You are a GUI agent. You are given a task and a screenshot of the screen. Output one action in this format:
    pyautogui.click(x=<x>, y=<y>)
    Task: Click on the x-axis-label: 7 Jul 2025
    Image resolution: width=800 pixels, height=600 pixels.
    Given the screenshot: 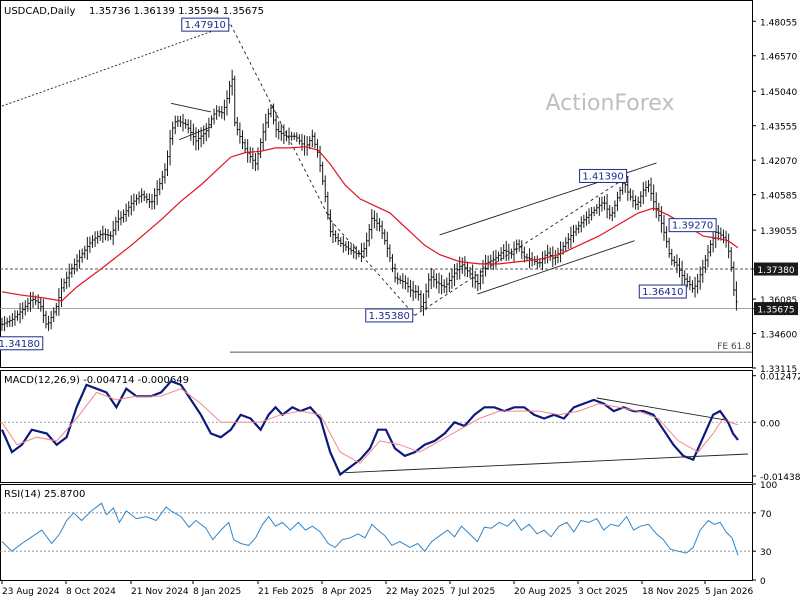 What is the action you would take?
    pyautogui.click(x=472, y=592)
    